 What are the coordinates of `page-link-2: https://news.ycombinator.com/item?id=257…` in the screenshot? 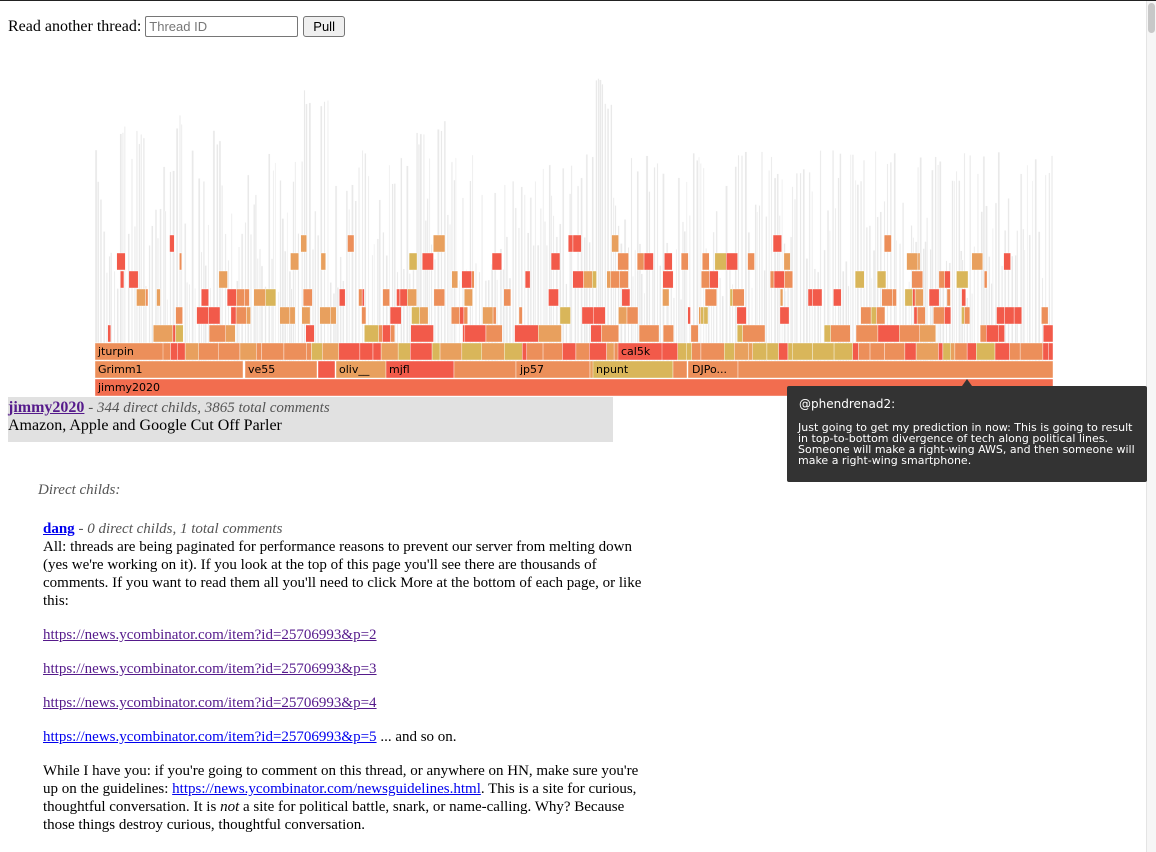 It's located at (210, 635).